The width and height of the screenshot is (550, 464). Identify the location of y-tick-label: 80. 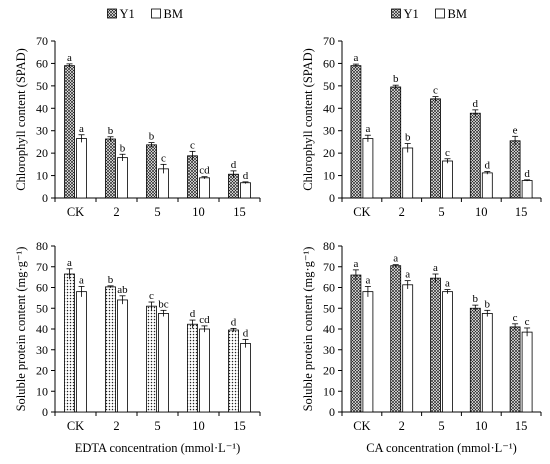
(329, 246).